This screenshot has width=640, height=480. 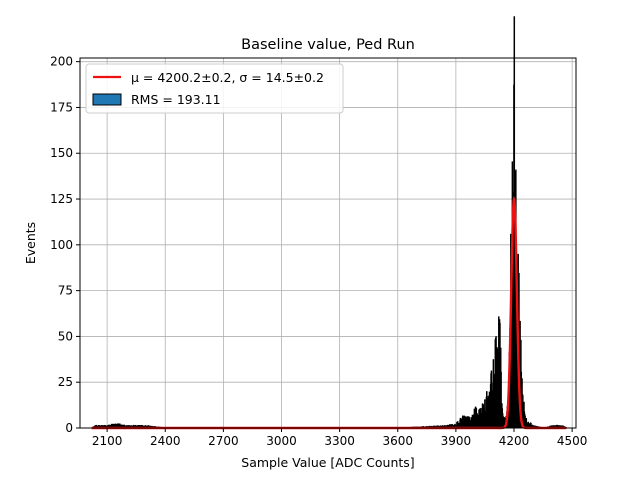 I want to click on x-tick-label: 3900, so click(x=456, y=441).